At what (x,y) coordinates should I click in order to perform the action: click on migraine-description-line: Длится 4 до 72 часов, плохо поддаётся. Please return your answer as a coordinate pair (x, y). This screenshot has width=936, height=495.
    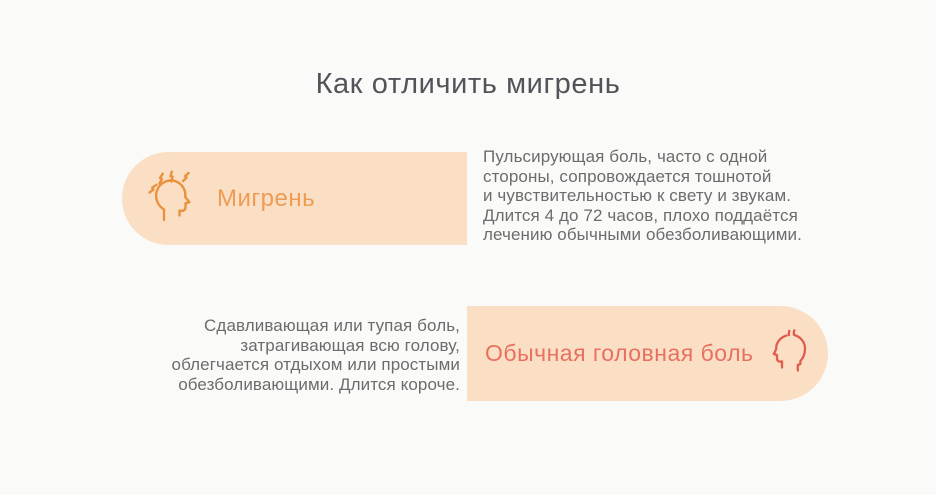
    Looking at the image, I should click on (640, 215).